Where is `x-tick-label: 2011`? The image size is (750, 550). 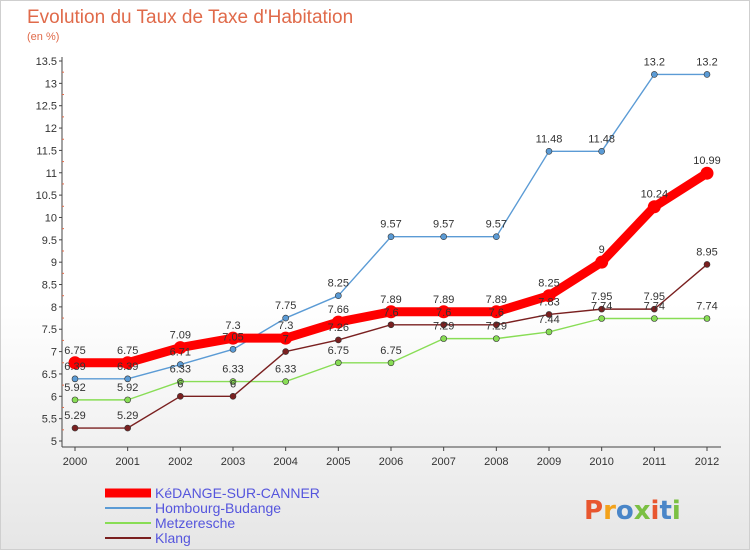
x-tick-label: 2011 is located at coordinates (655, 462).